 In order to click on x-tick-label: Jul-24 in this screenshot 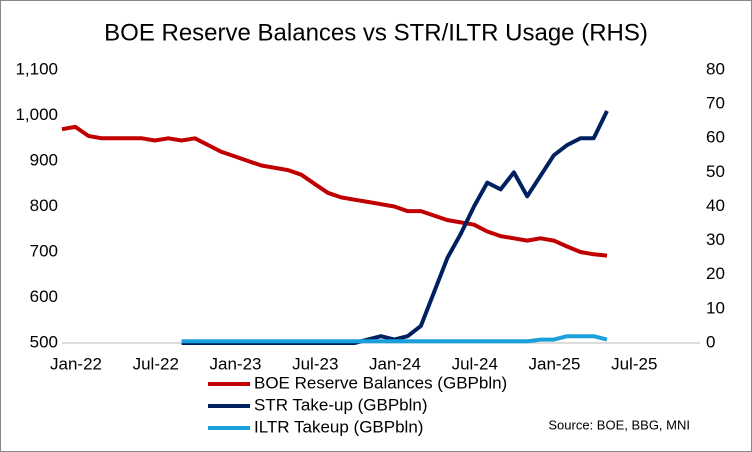, I will do `click(475, 363)`.